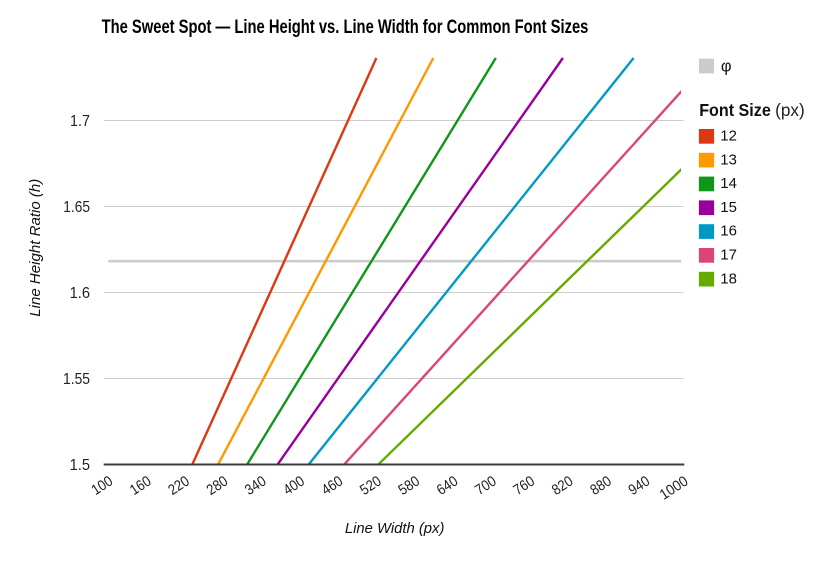  Describe the element at coordinates (790, 110) in the screenshot. I see `svg-text: (px)` at that location.